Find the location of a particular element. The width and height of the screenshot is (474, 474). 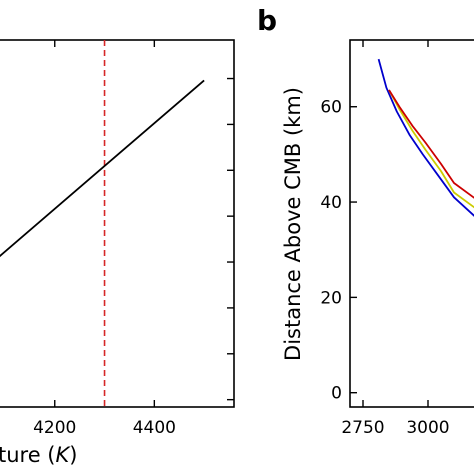

panel-a-x-tick-label: 4200 is located at coordinates (54, 428).